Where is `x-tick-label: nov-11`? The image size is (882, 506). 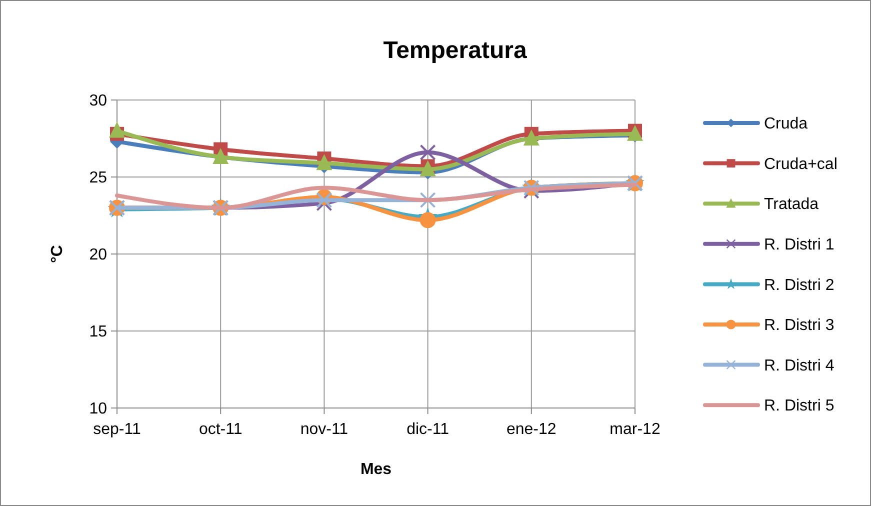
x-tick-label: nov-11 is located at coordinates (324, 429).